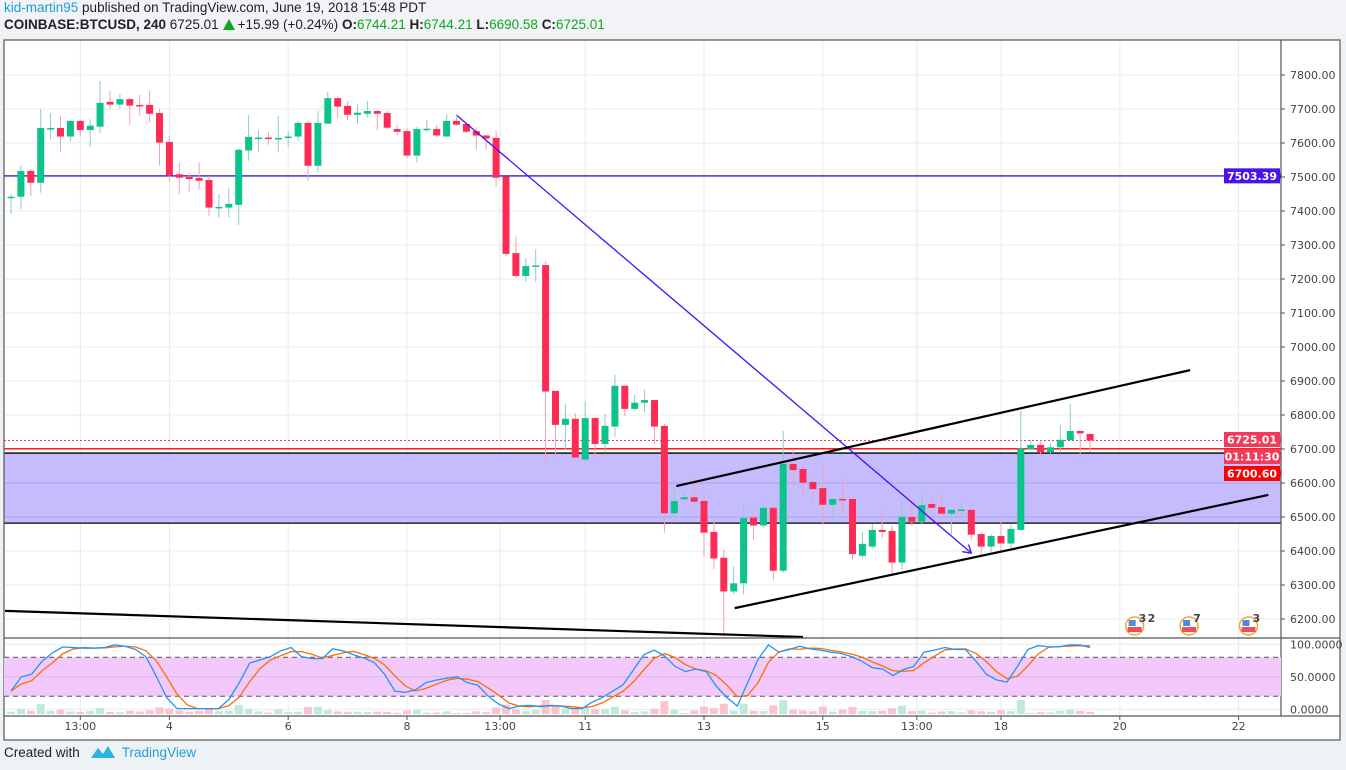 This screenshot has height=770, width=1346. What do you see at coordinates (159, 752) in the screenshot?
I see `tradingview-link: TradingView` at bounding box center [159, 752].